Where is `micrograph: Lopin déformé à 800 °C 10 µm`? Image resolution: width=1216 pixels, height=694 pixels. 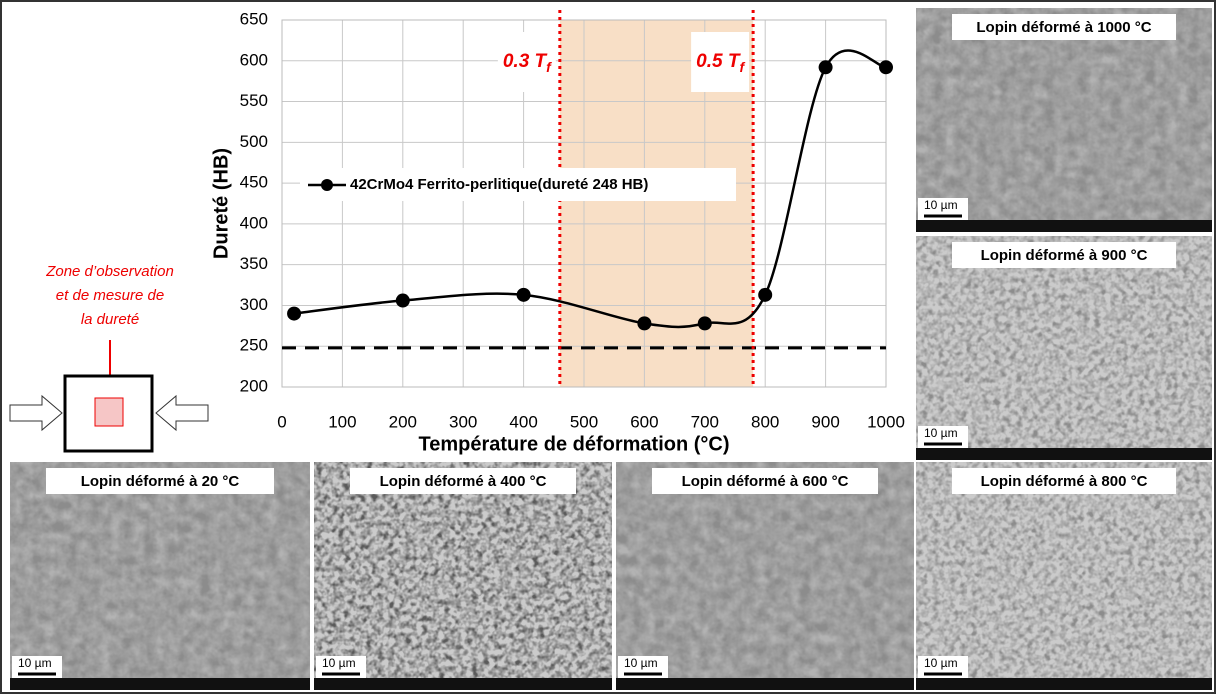
micrograph: Lopin déformé à 800 °C 10 µm is located at coordinates (1064, 576).